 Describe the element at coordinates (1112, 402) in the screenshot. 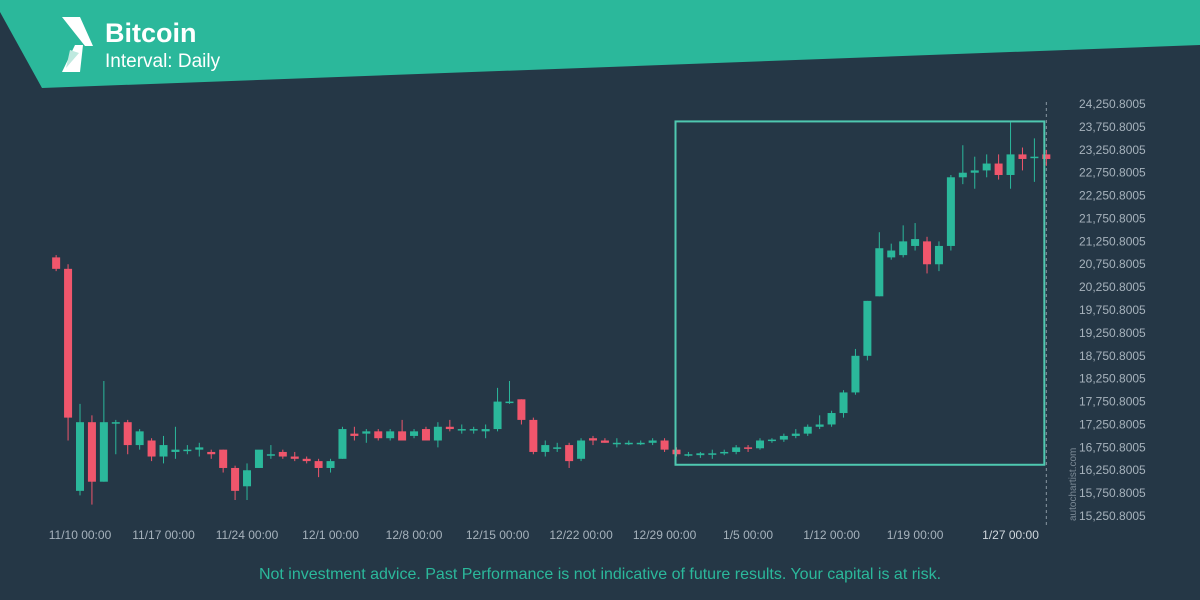

I see `y-tick-label: 17,750.8005` at that location.